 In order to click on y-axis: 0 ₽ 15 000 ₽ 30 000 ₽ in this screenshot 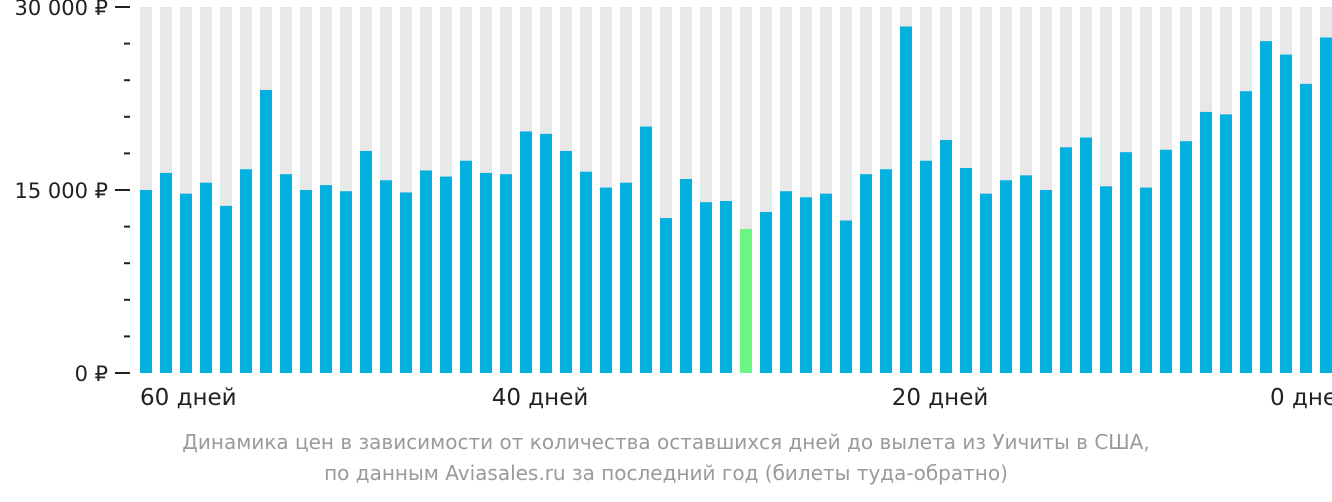, I will do `click(72, 193)`.